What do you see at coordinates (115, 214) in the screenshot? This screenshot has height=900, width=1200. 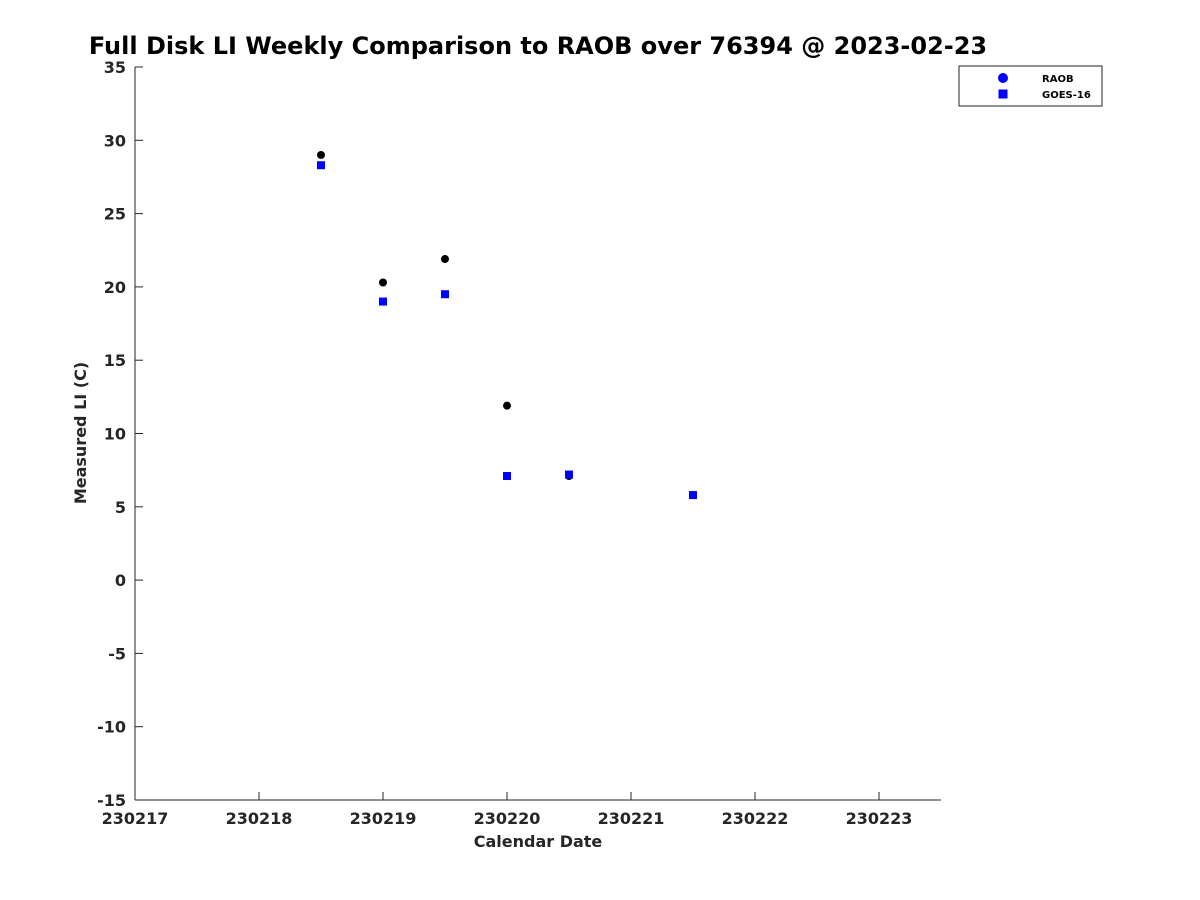 I see `y-tick-label: 25` at bounding box center [115, 214].